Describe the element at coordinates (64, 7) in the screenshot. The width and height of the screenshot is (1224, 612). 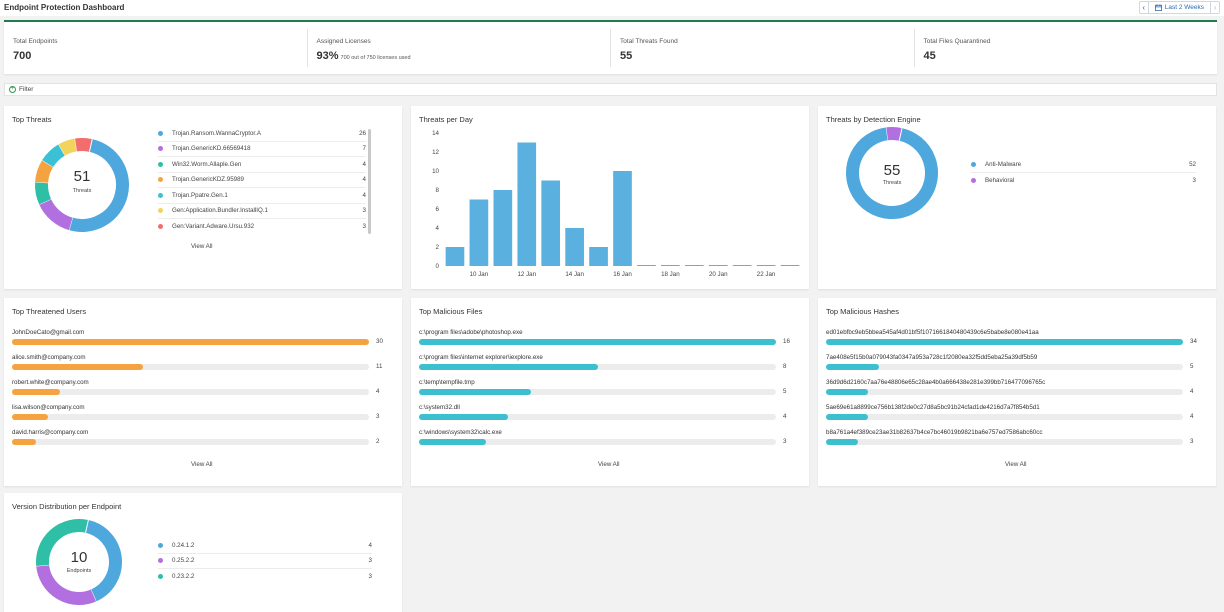
I see `page-title: Endpoint Protection Dashboard` at that location.